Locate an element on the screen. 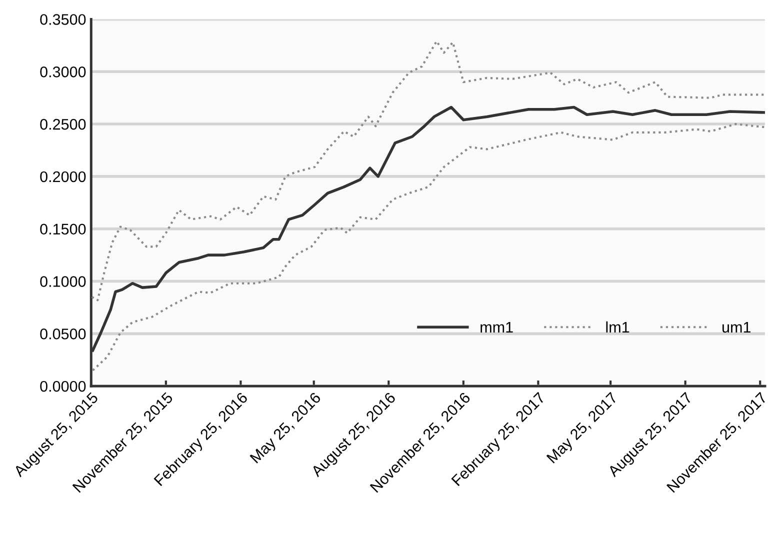 The height and width of the screenshot is (534, 779). y-tick-label: 0.0500 is located at coordinates (63, 334).